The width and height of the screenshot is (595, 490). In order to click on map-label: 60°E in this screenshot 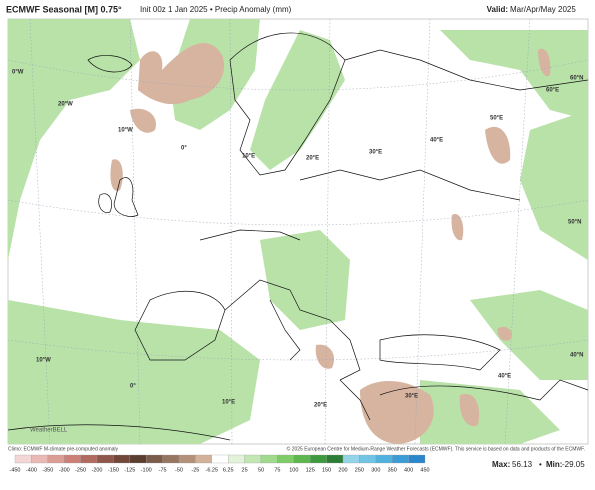, I will do `click(552, 91)`.